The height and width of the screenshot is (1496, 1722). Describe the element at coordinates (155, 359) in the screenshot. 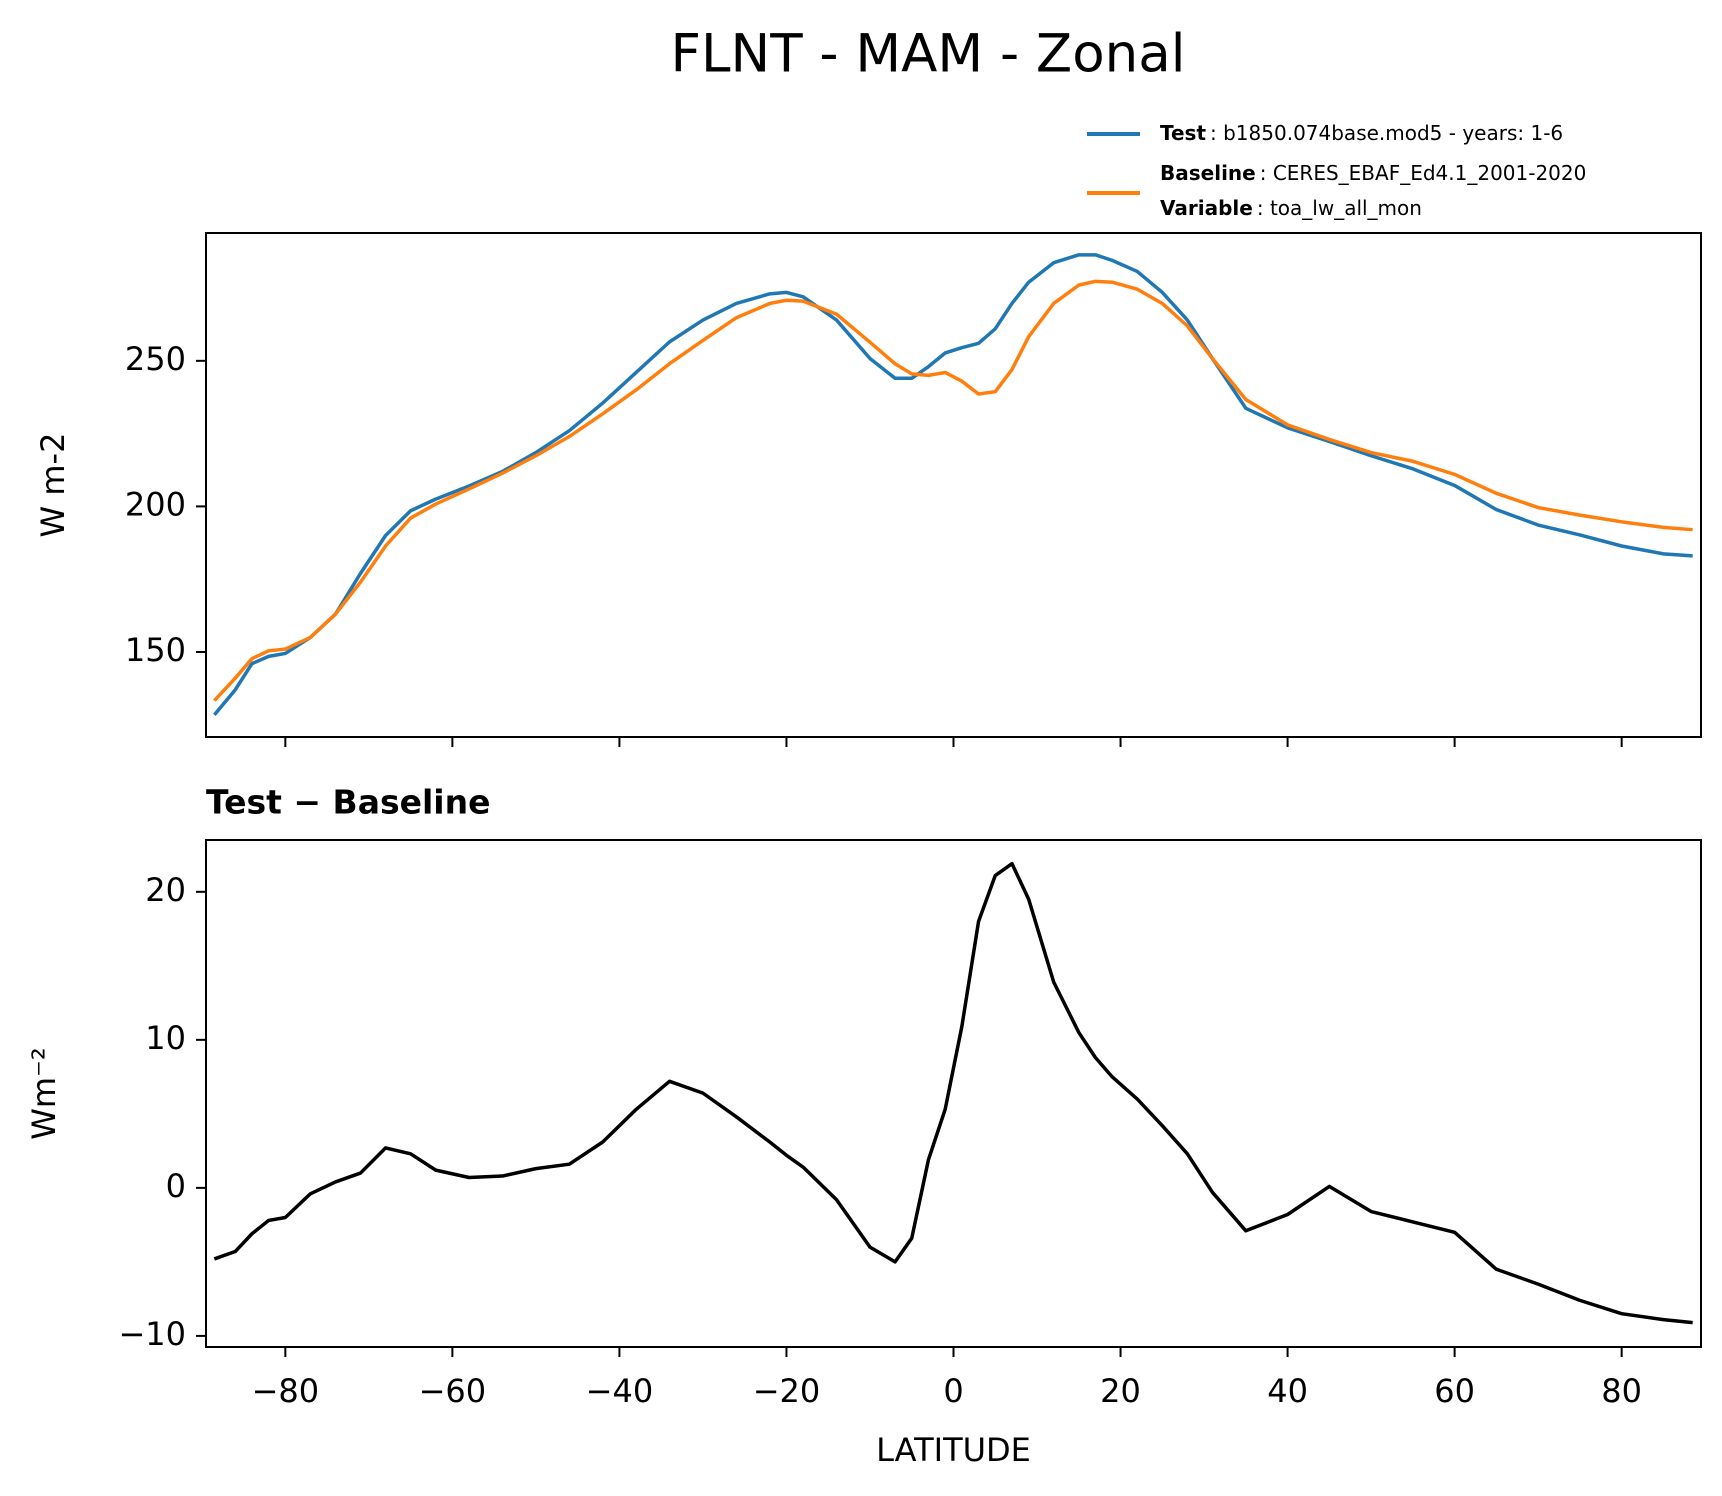

I see `y-tick-label: 250` at that location.